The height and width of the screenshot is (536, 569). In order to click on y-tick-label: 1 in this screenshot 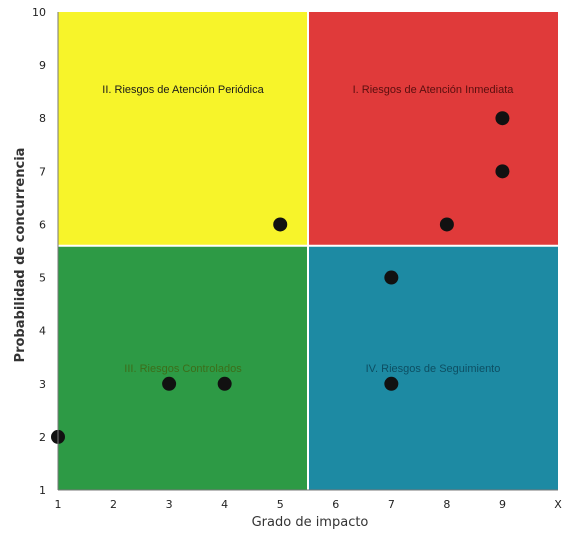, I will do `click(42, 490)`.